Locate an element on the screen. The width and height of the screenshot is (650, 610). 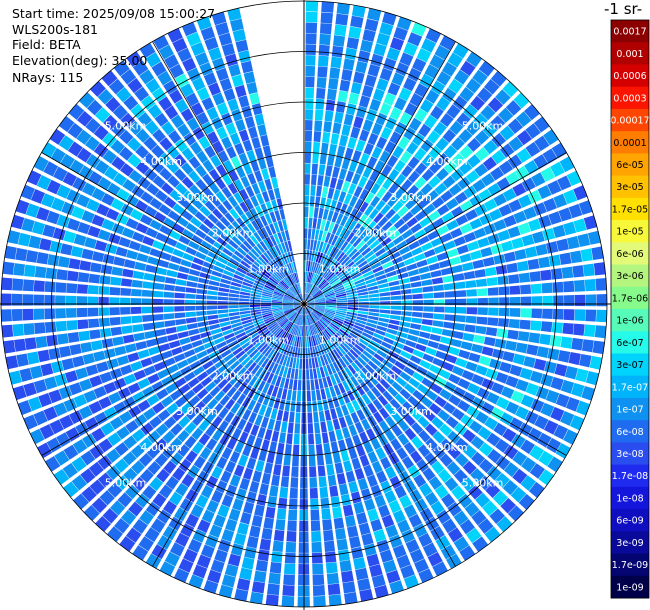
colorbar-label-23: 6e-09 is located at coordinates (629, 521).